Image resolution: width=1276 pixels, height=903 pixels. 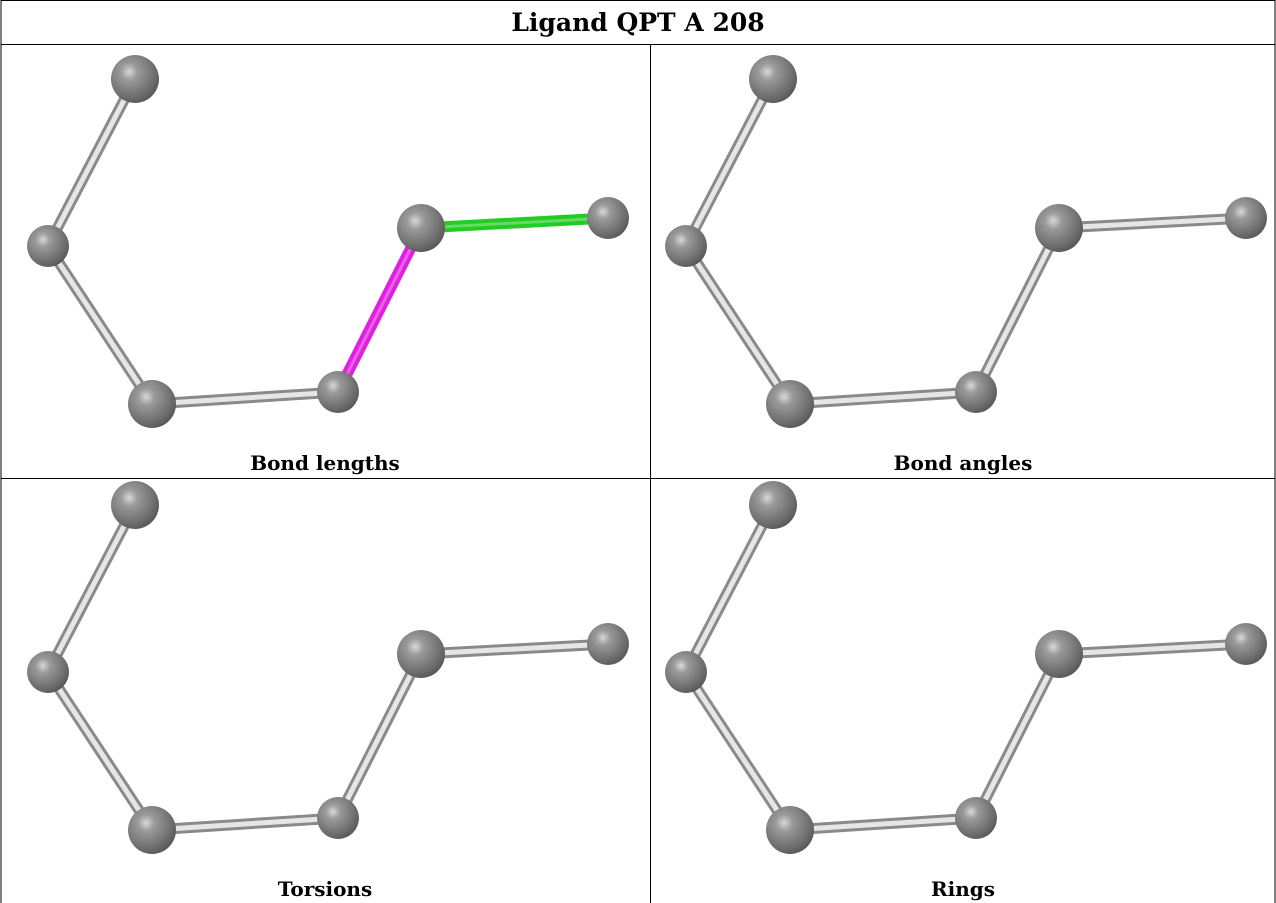 I want to click on caption: Torsions, so click(x=325, y=889).